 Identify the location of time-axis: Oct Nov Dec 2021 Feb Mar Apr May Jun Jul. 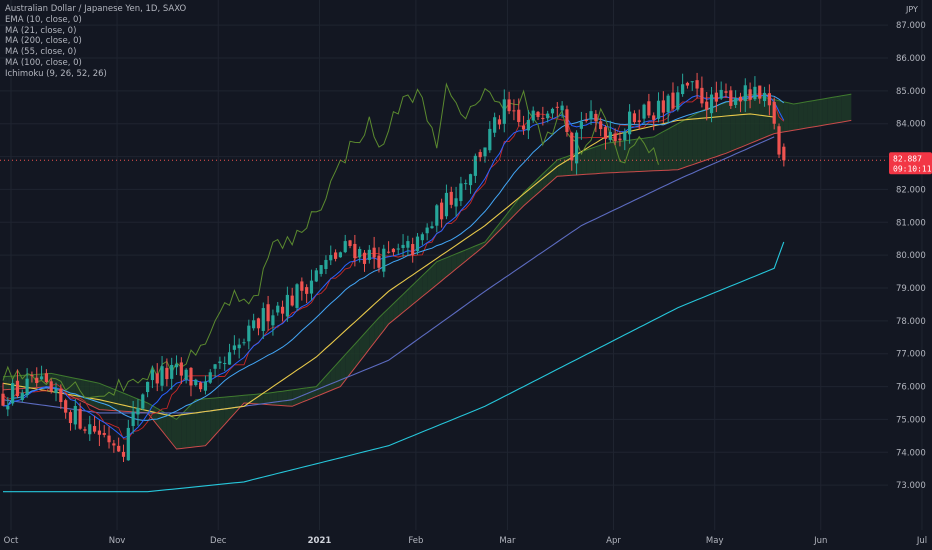
(465, 541).